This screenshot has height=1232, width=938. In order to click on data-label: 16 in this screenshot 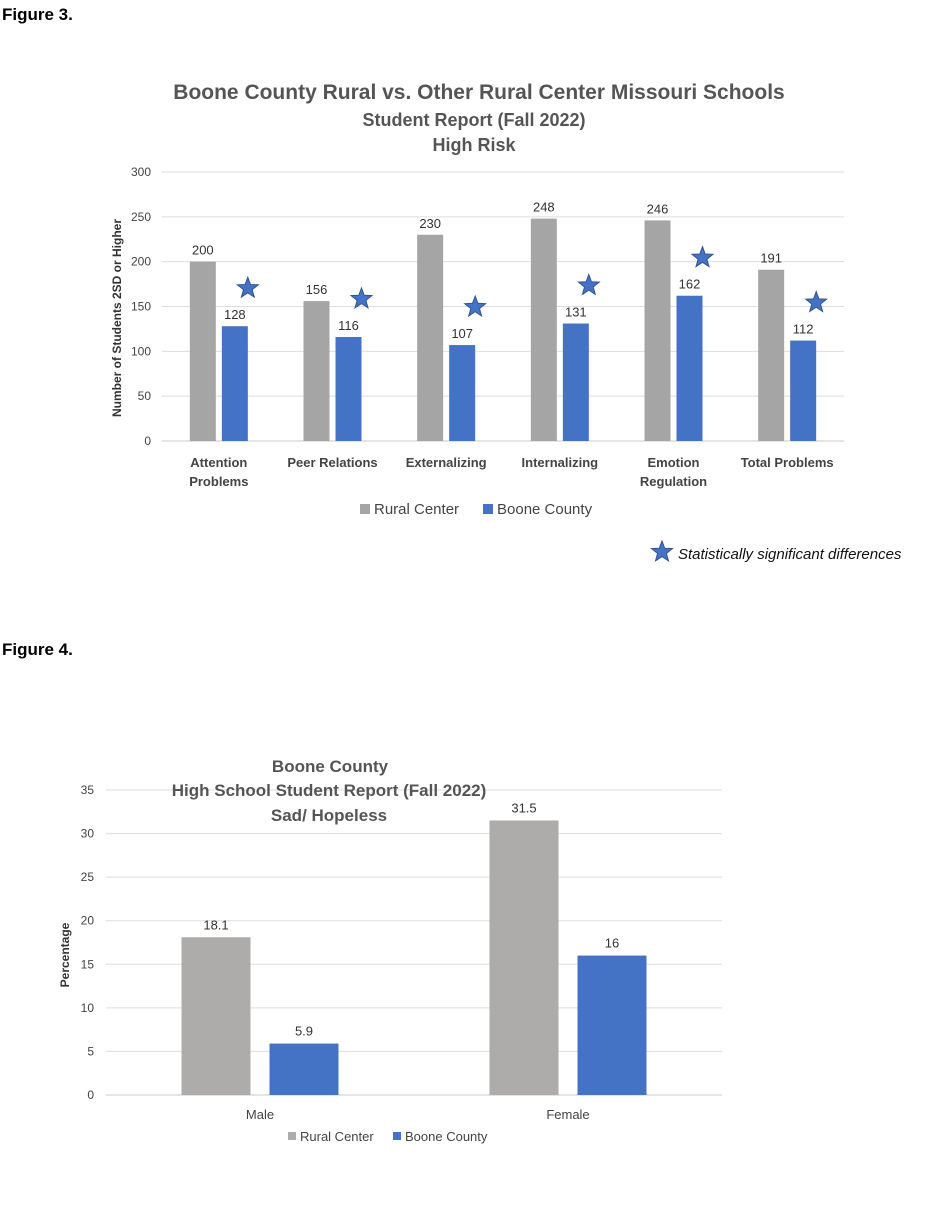, I will do `click(612, 943)`.